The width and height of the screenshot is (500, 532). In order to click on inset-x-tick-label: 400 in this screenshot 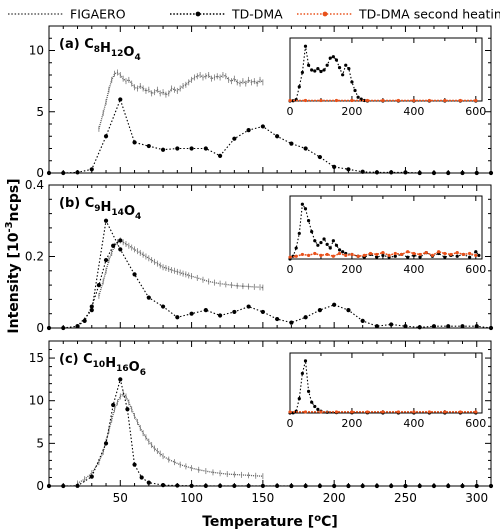, I will do `click(413, 269)`.